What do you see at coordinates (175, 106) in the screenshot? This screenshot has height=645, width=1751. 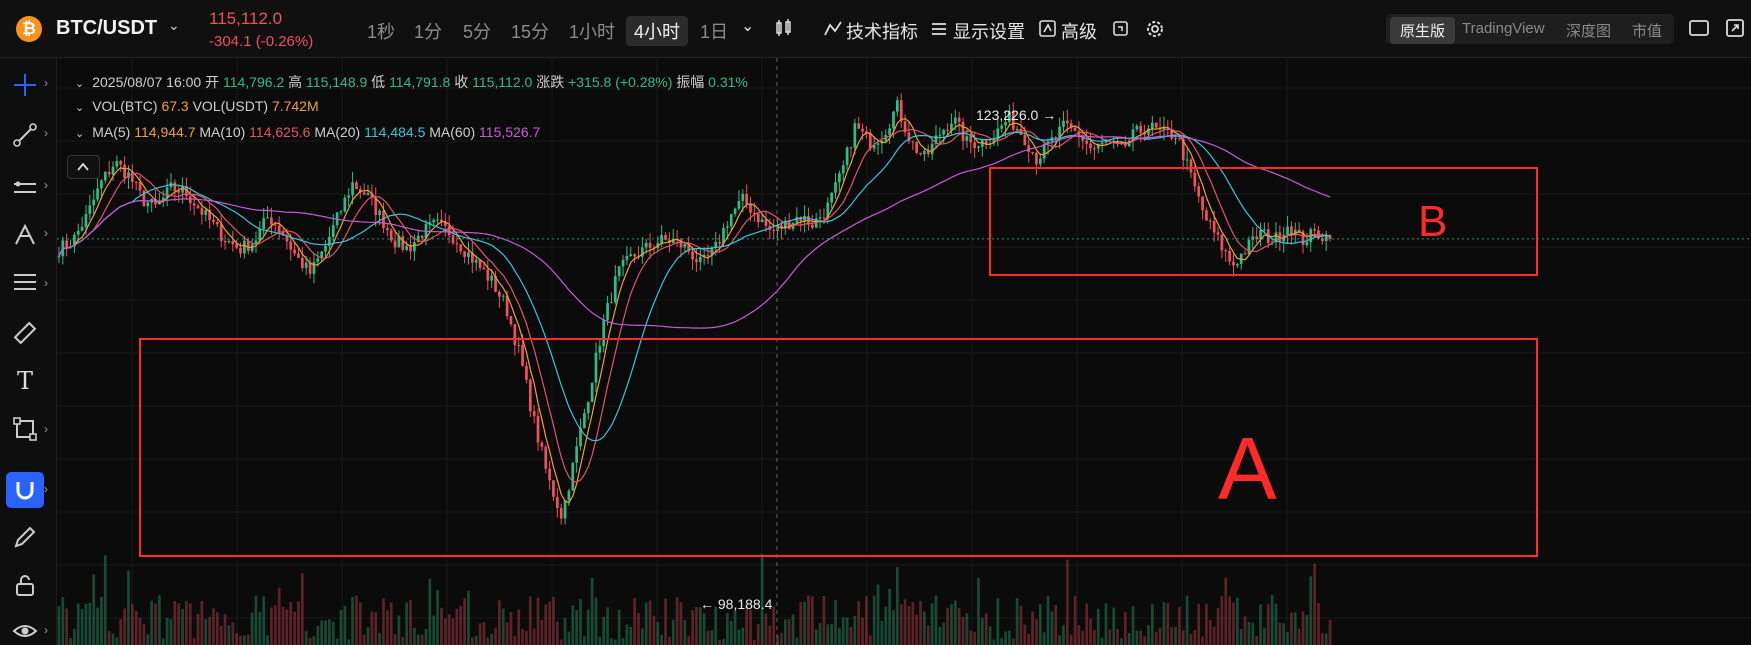 I see `vol-btc-value: 67.3` at bounding box center [175, 106].